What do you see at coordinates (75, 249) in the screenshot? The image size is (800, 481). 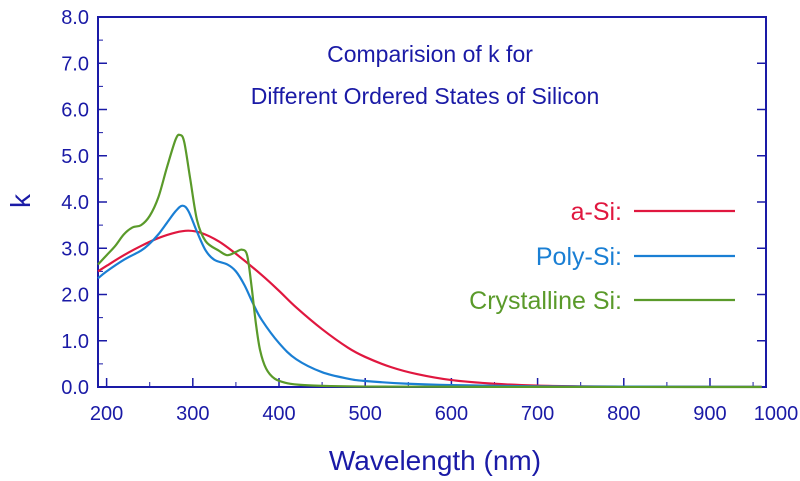 I see `y-tick-label: 3.0` at bounding box center [75, 249].